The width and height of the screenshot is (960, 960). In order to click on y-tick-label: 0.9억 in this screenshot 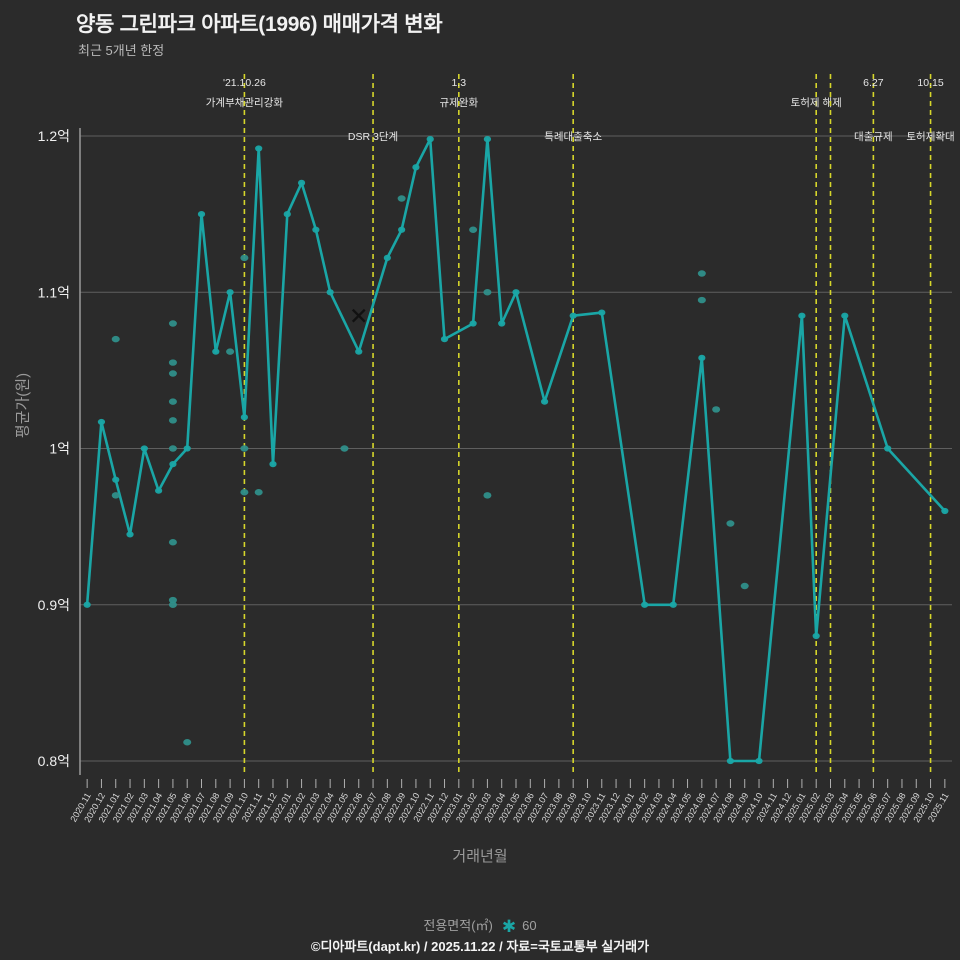, I will do `click(54, 605)`.